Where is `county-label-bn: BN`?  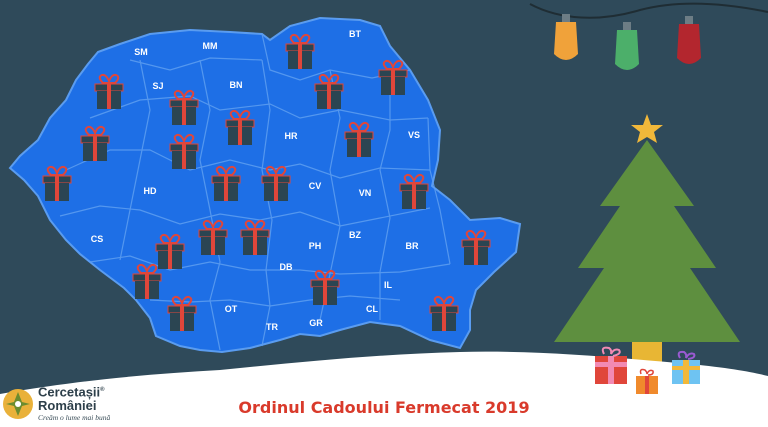
county-label-bn: BN is located at coordinates (236, 85).